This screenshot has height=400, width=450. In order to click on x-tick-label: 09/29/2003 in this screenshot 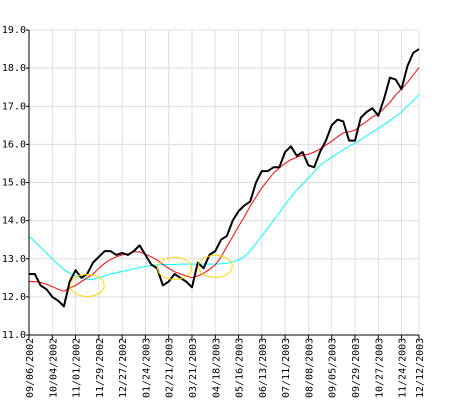, I will do `click(356, 368)`.